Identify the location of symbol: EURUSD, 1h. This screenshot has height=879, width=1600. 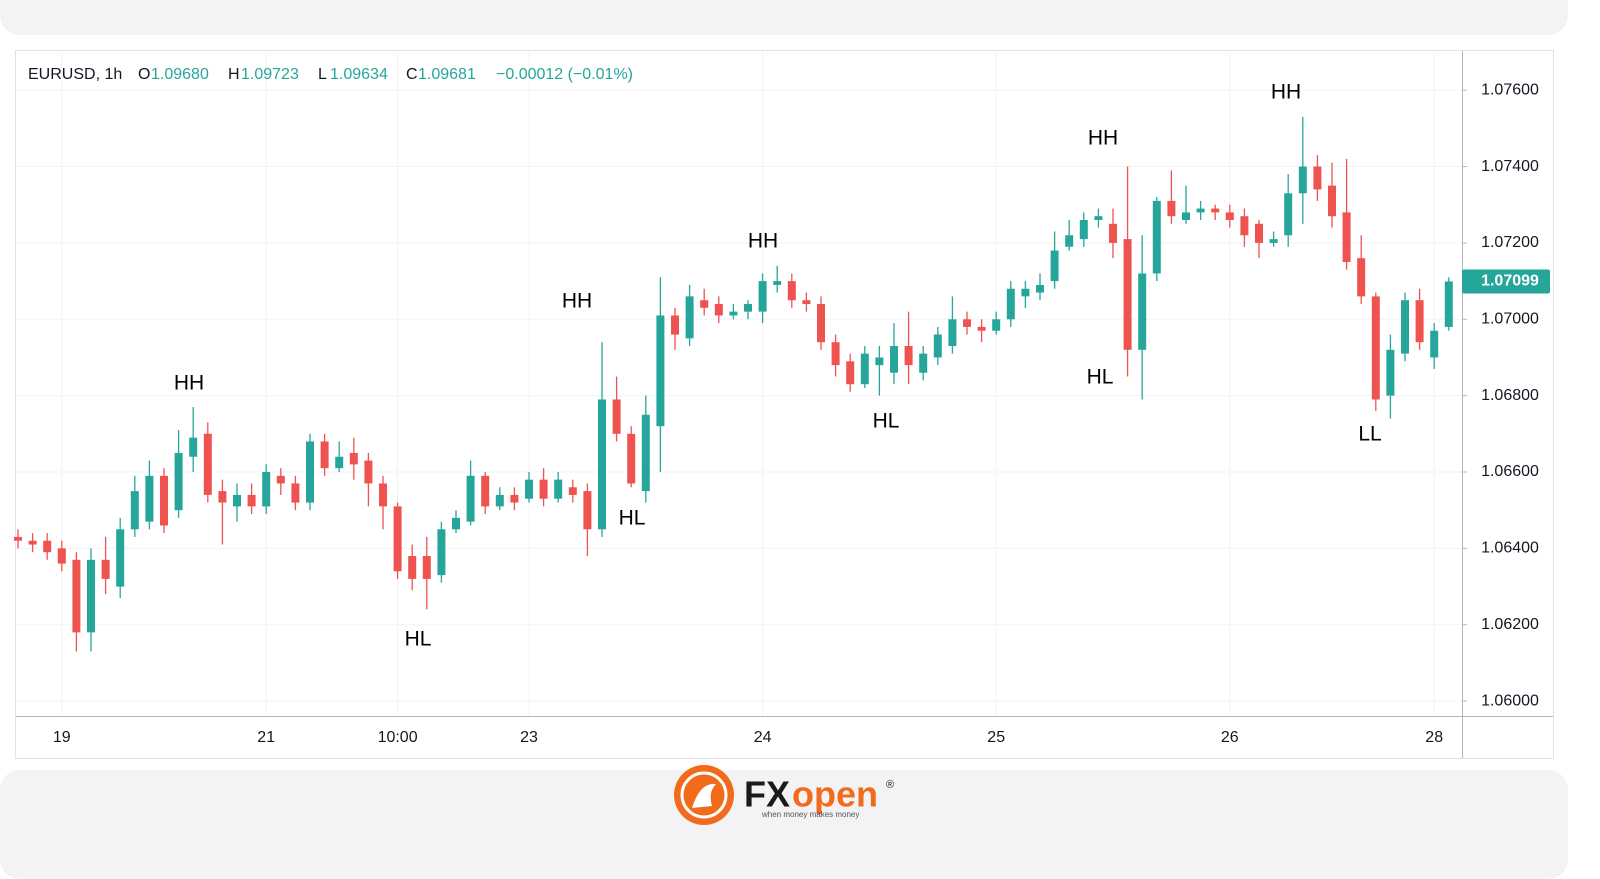
(75, 74).